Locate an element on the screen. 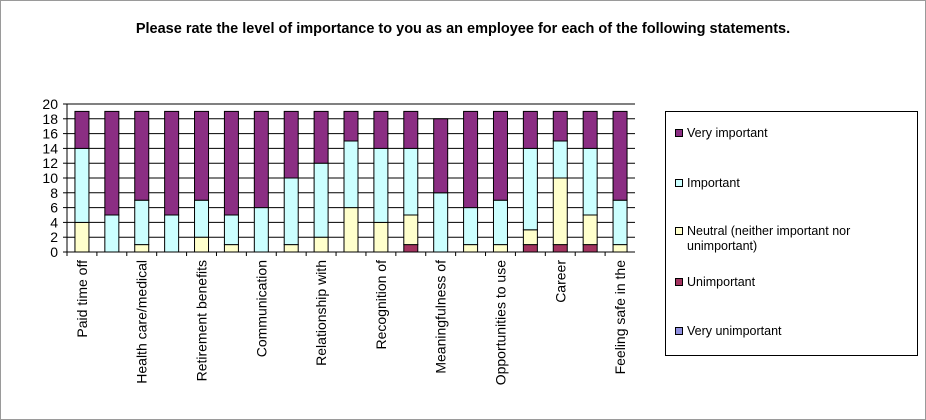 The height and width of the screenshot is (420, 926). y-tick-label: 4 is located at coordinates (54, 222).